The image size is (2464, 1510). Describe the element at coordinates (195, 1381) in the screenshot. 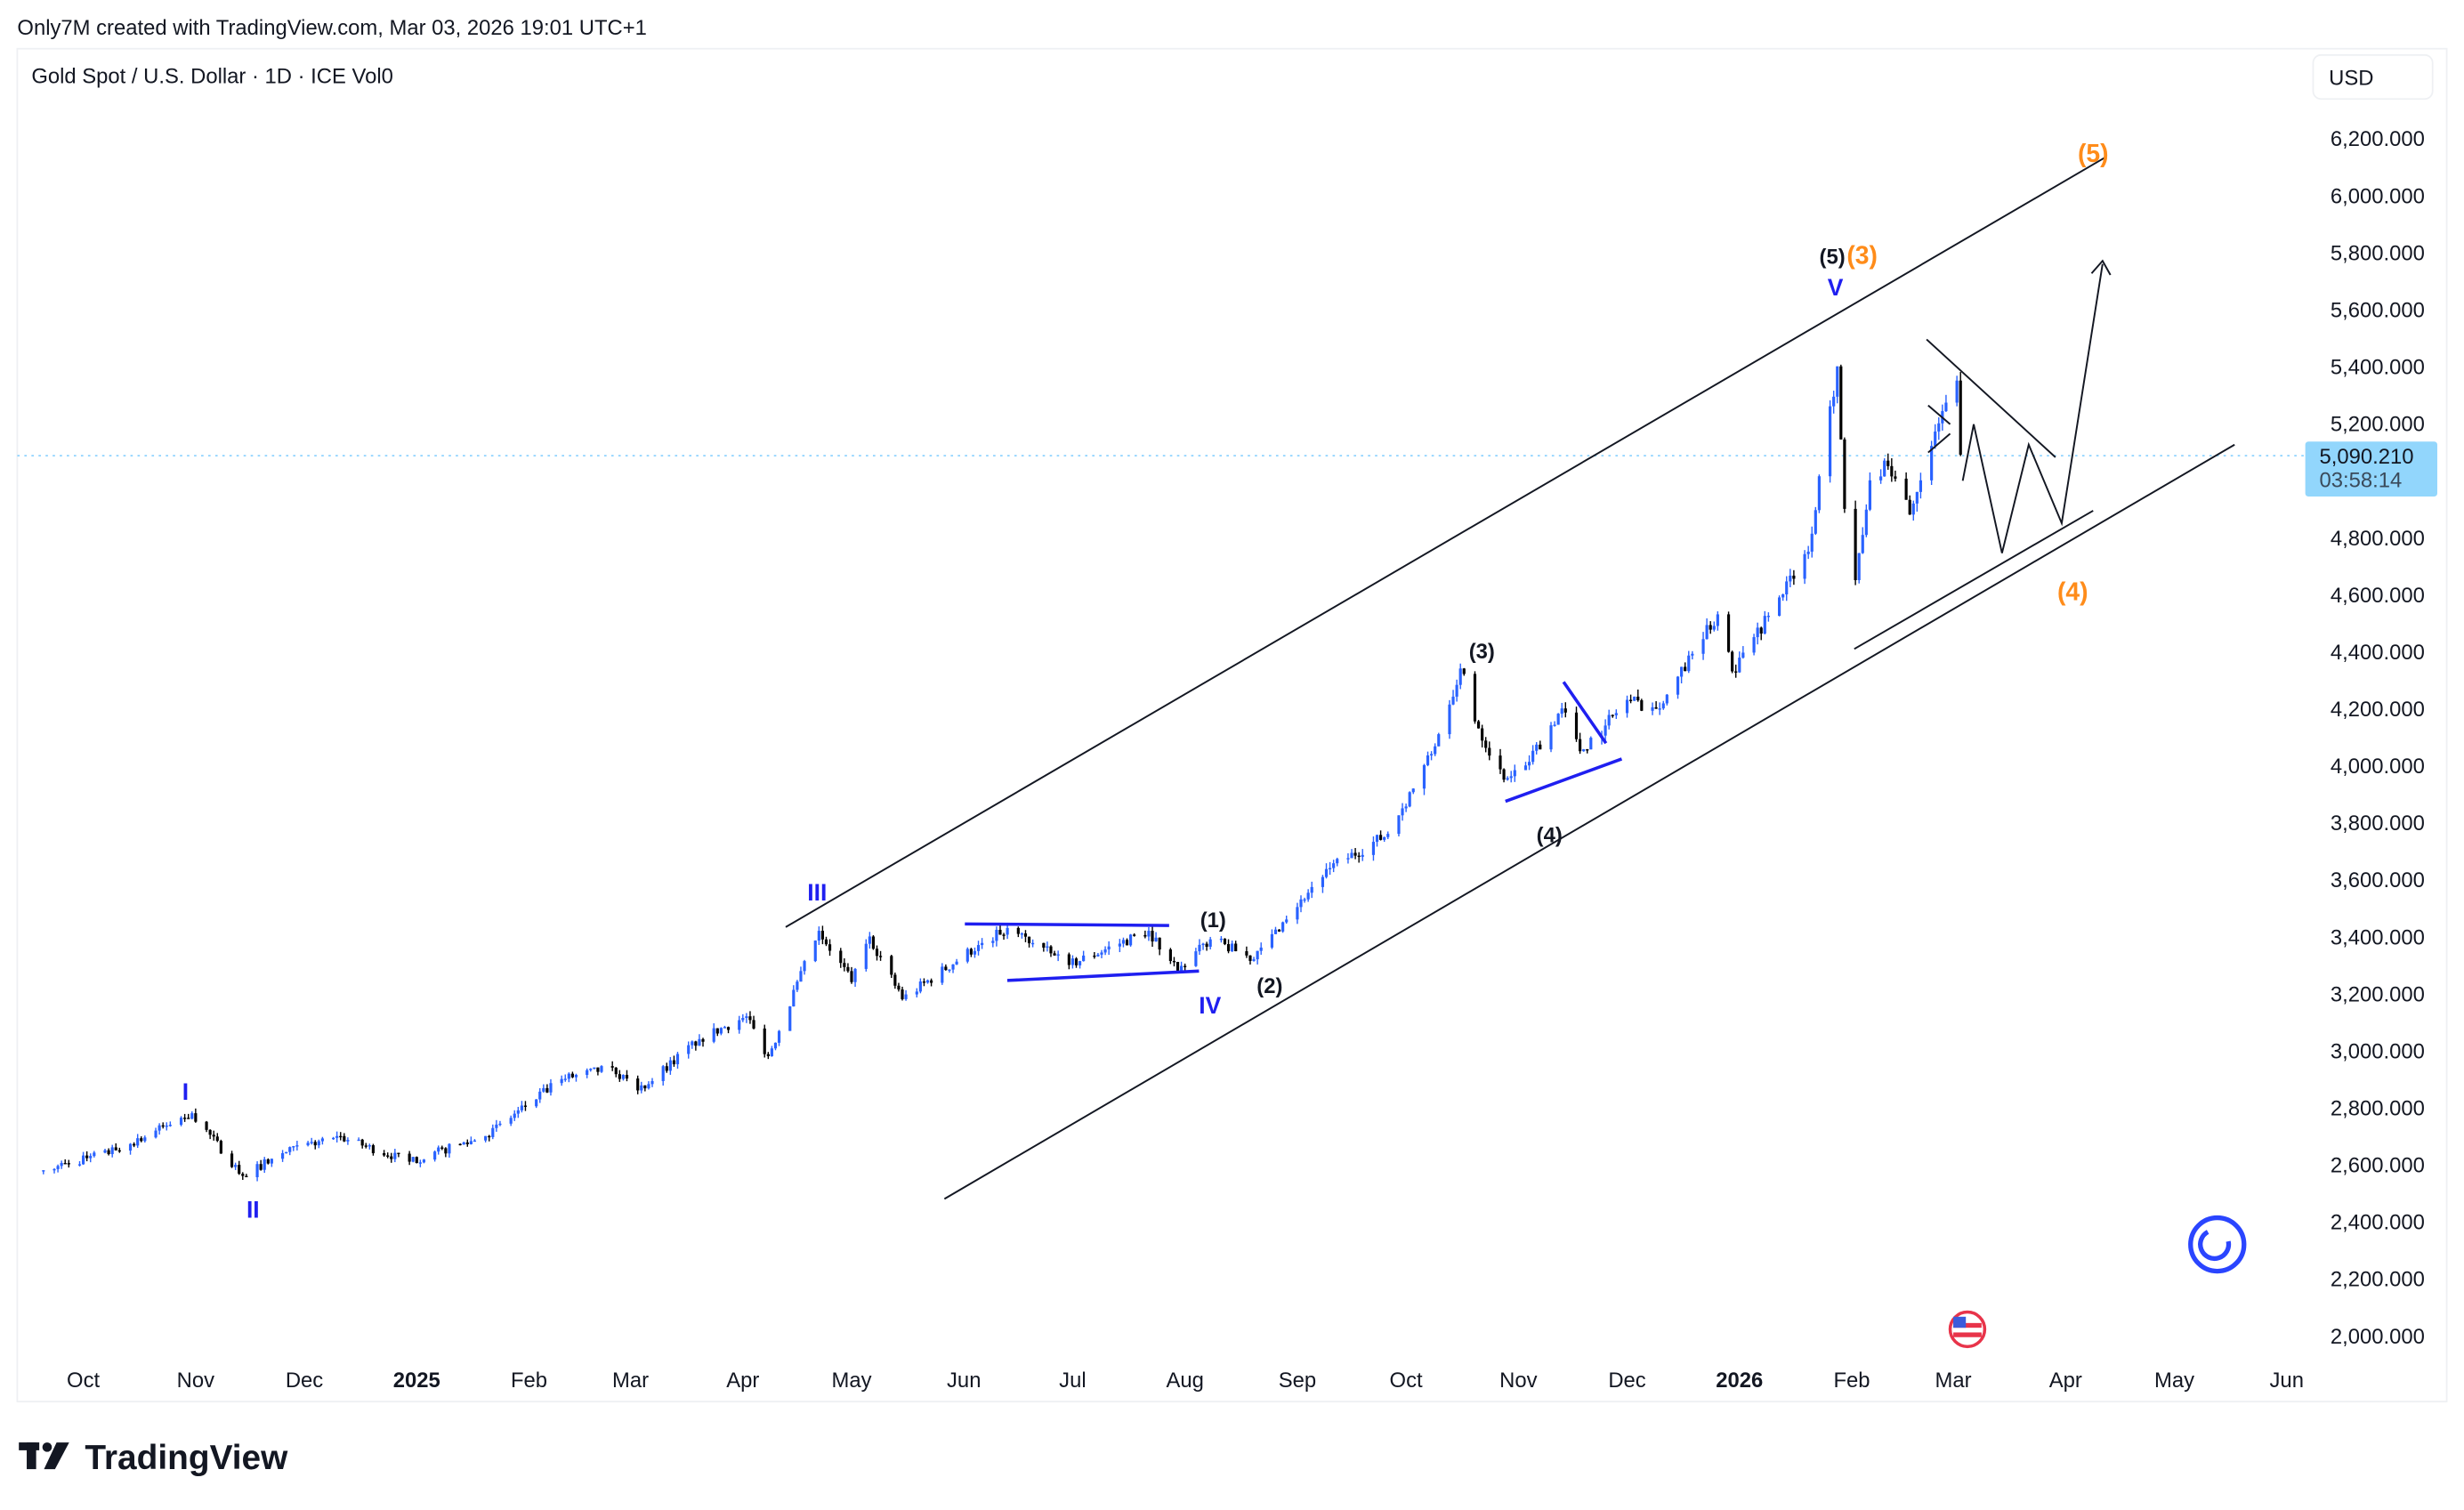

I see `time-tick-label: Nov` at that location.